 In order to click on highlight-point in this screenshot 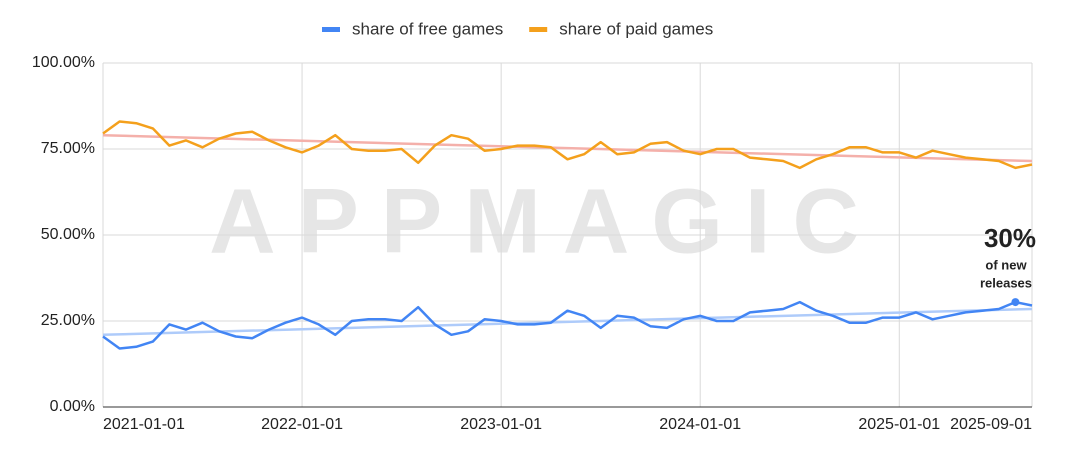, I will do `click(1015, 302)`.